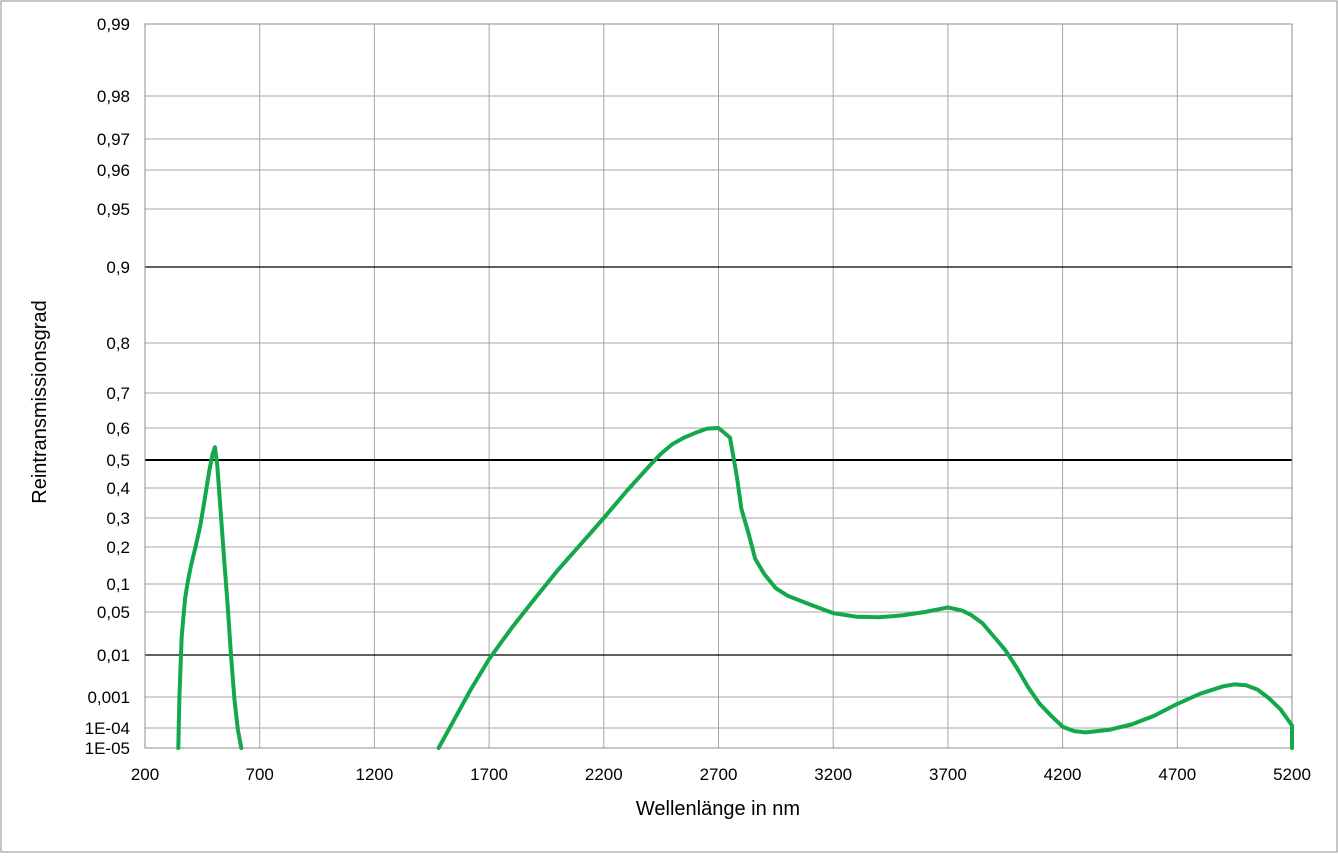 Image resolution: width=1338 pixels, height=858 pixels. What do you see at coordinates (40, 401) in the screenshot?
I see `y-axis-label: Reintransmissionsgrad` at bounding box center [40, 401].